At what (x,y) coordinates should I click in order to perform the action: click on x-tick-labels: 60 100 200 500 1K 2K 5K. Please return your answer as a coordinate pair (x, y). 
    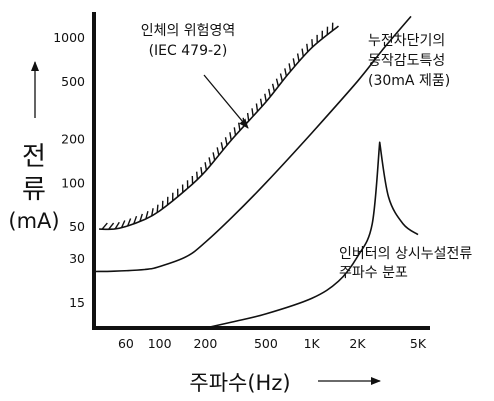
    Looking at the image, I should click on (272, 343).